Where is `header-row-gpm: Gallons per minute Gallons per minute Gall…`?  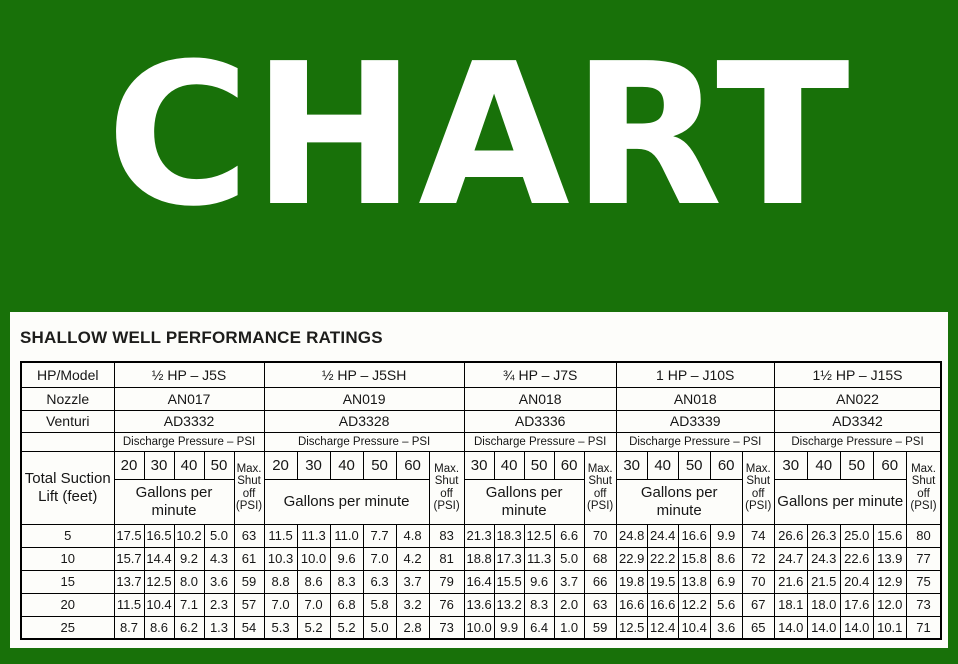
header-row-gpm: Gallons per minute Gallons per minute Gall… is located at coordinates (481, 501).